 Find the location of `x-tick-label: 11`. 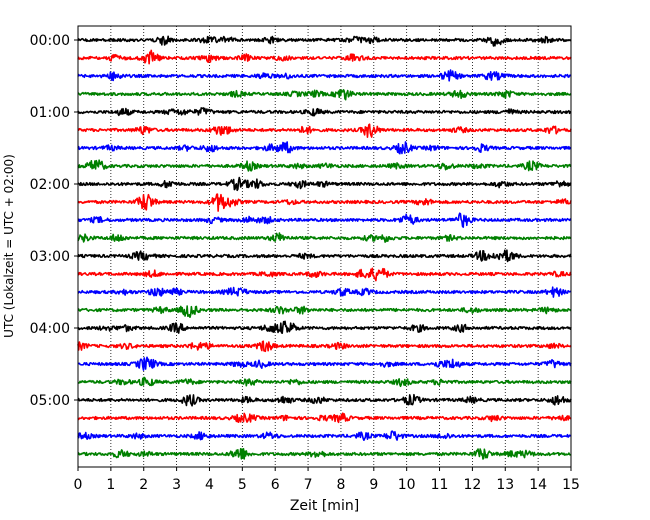

x-tick-label: 11 is located at coordinates (440, 485).